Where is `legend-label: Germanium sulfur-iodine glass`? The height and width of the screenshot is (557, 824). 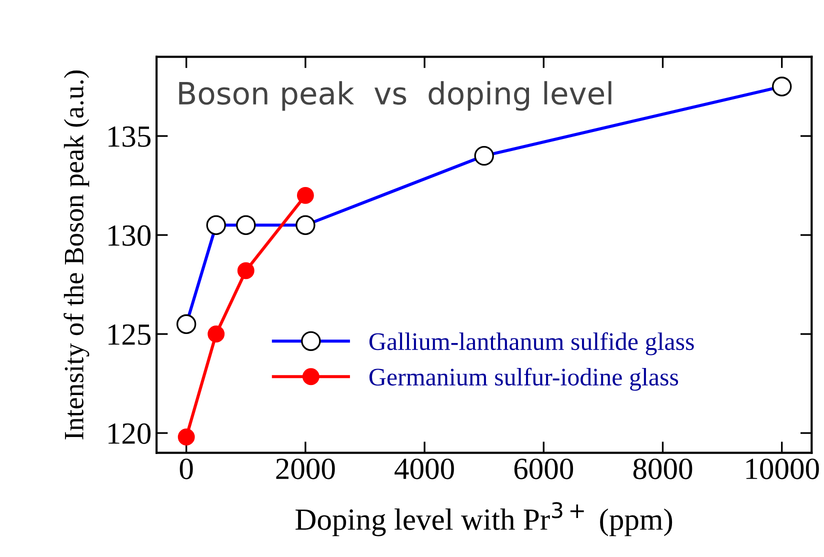
legend-label: Germanium sulfur-iodine glass is located at coordinates (523, 379).